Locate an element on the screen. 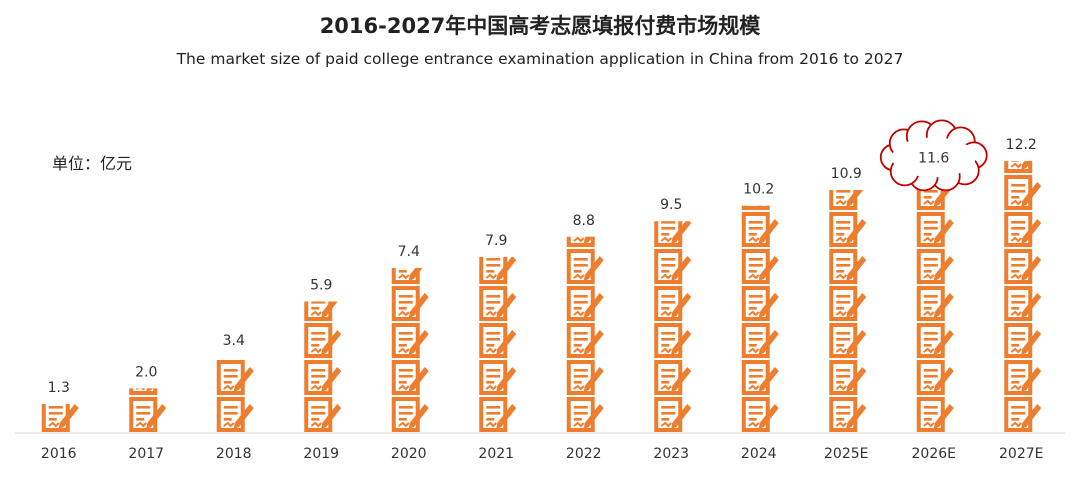 The width and height of the screenshot is (1080, 481). x-tick-label: 2024 is located at coordinates (759, 454).